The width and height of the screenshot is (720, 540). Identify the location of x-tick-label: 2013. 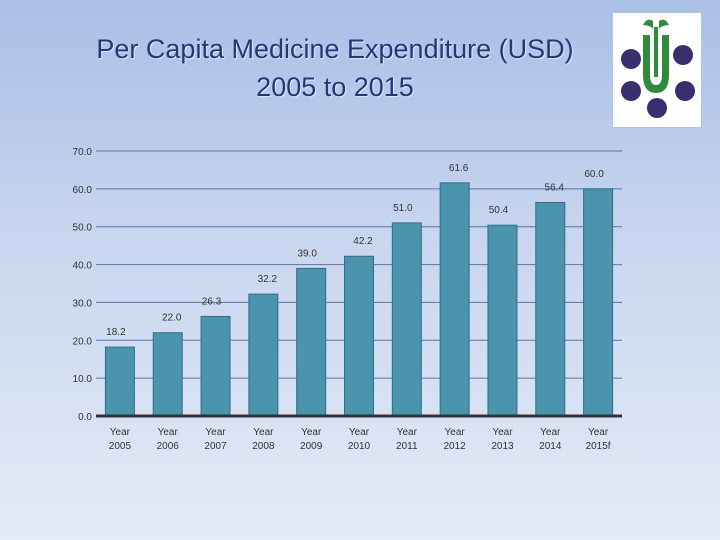
(502, 446).